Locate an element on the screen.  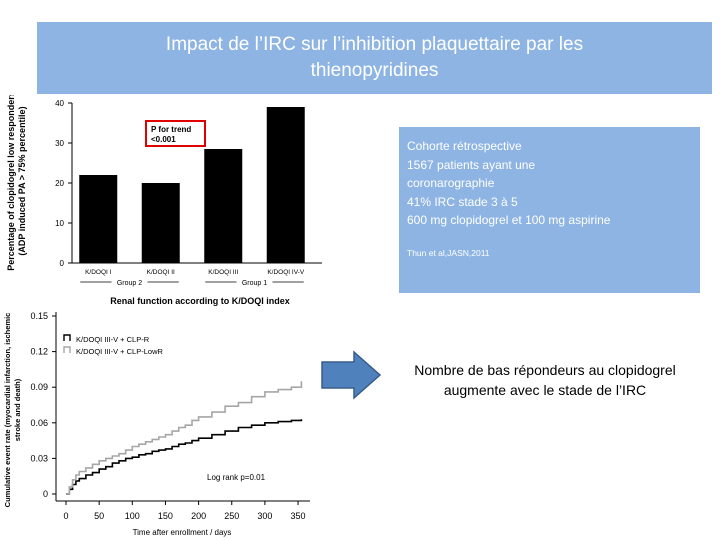
p-trend-box is located at coordinates (175, 133).